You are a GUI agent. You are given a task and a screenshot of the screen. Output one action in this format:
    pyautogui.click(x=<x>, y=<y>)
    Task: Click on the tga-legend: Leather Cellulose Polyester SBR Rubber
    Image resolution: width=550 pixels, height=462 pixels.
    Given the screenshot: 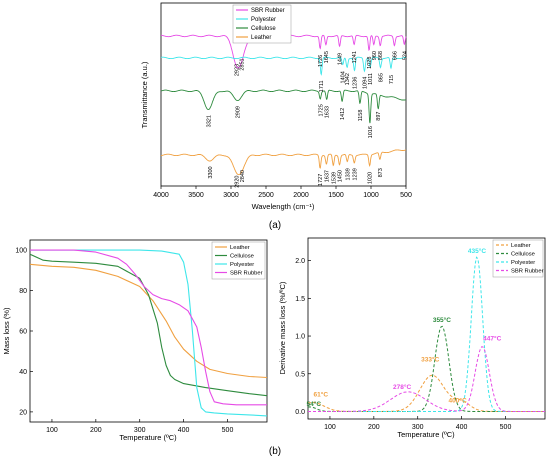 What is the action you would take?
    pyautogui.click(x=238, y=260)
    